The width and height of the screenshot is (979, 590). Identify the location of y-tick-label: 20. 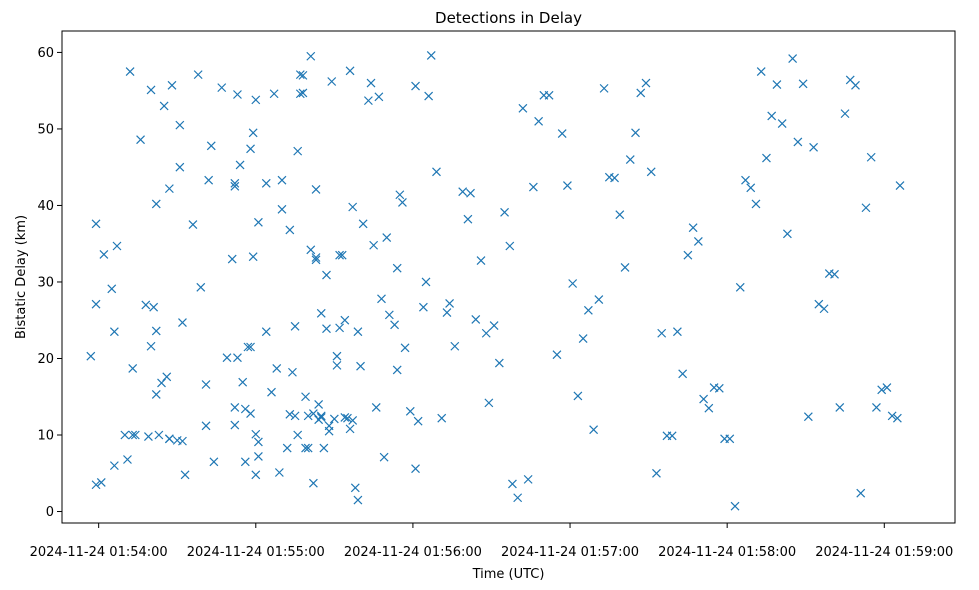
(45, 359).